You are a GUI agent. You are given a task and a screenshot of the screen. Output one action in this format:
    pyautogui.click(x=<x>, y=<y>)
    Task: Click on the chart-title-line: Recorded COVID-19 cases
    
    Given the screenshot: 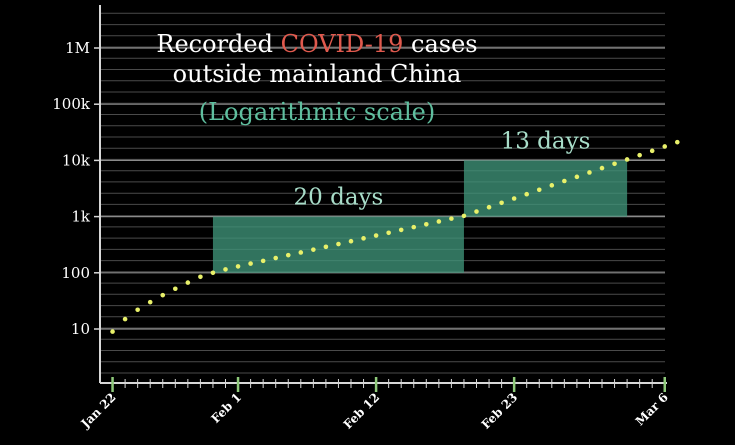 What is the action you would take?
    pyautogui.click(x=316, y=44)
    